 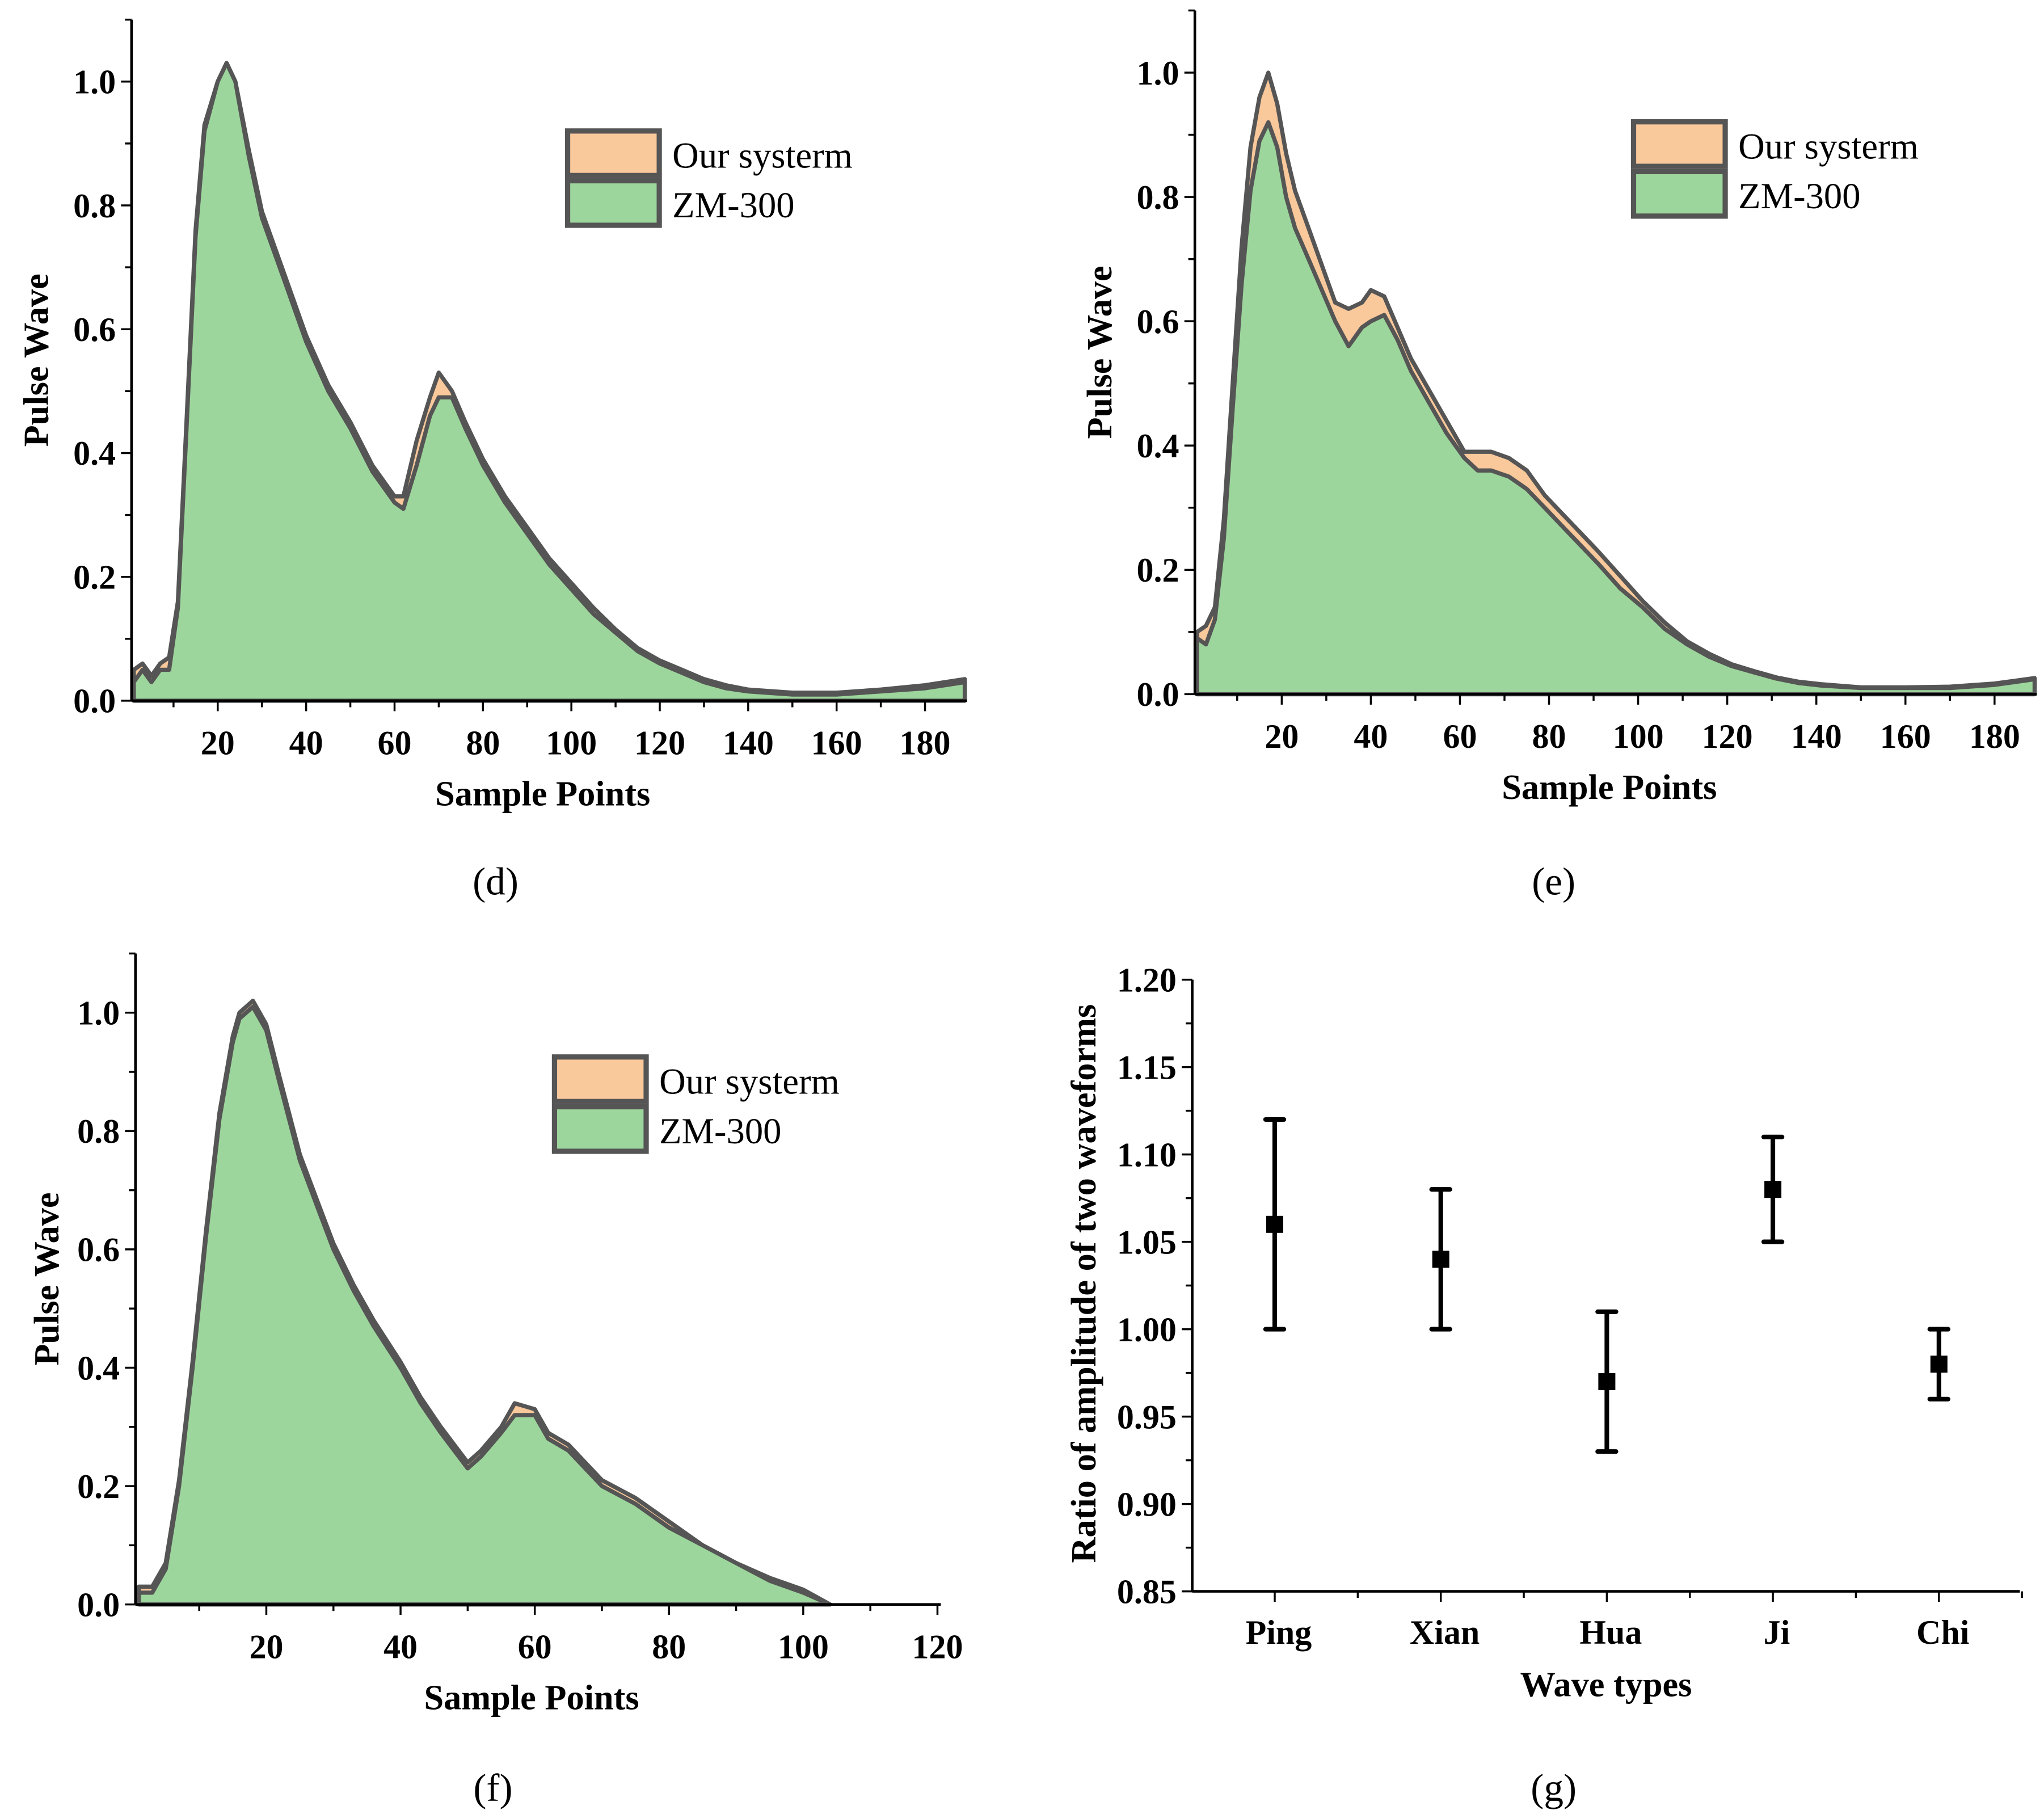 What do you see at coordinates (1942, 1632) in the screenshot?
I see `x-tick-label: Chi` at bounding box center [1942, 1632].